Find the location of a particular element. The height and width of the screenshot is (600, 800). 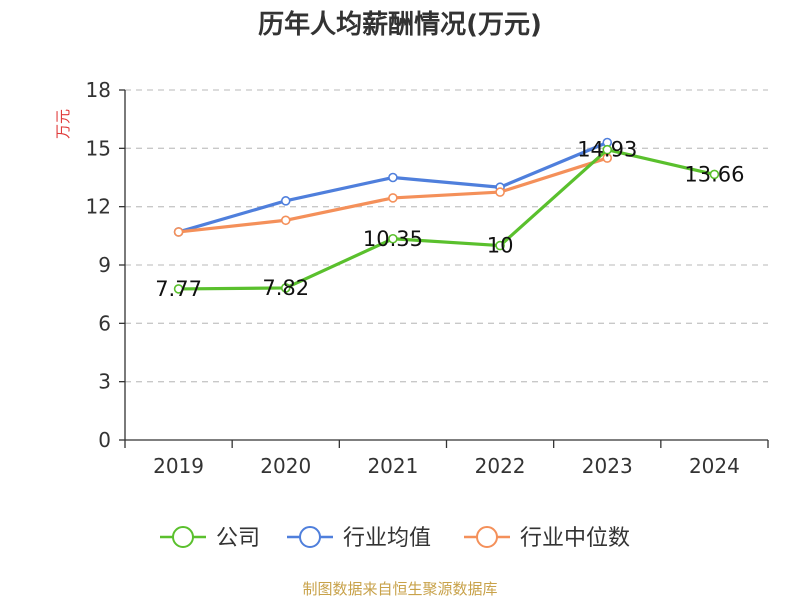

x-tick-label: 2019 is located at coordinates (178, 466).